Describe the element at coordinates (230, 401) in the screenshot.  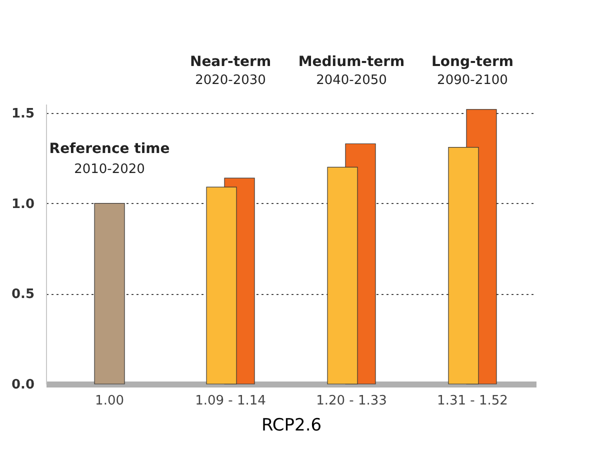
I see `x-tick-label: 1.09 - 1.14` at that location.